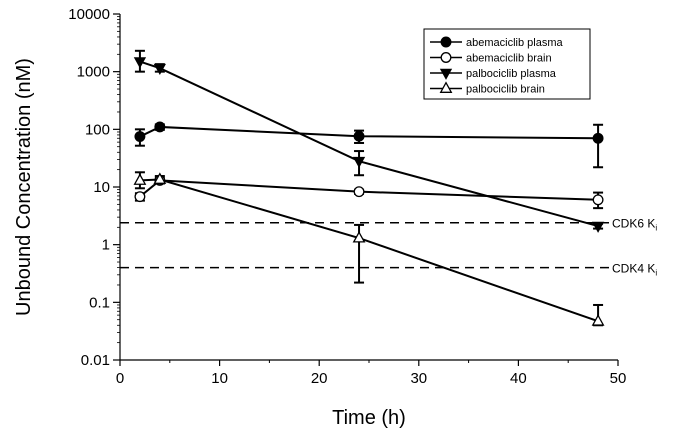  Describe the element at coordinates (369, 418) in the screenshot. I see `x-axis-label: Time (h)` at that location.